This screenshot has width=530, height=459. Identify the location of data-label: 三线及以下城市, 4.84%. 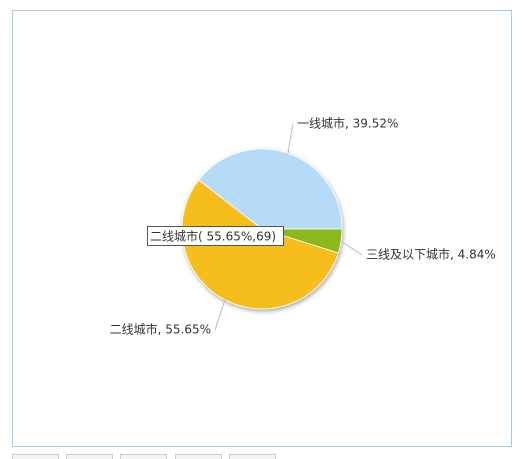
(431, 254).